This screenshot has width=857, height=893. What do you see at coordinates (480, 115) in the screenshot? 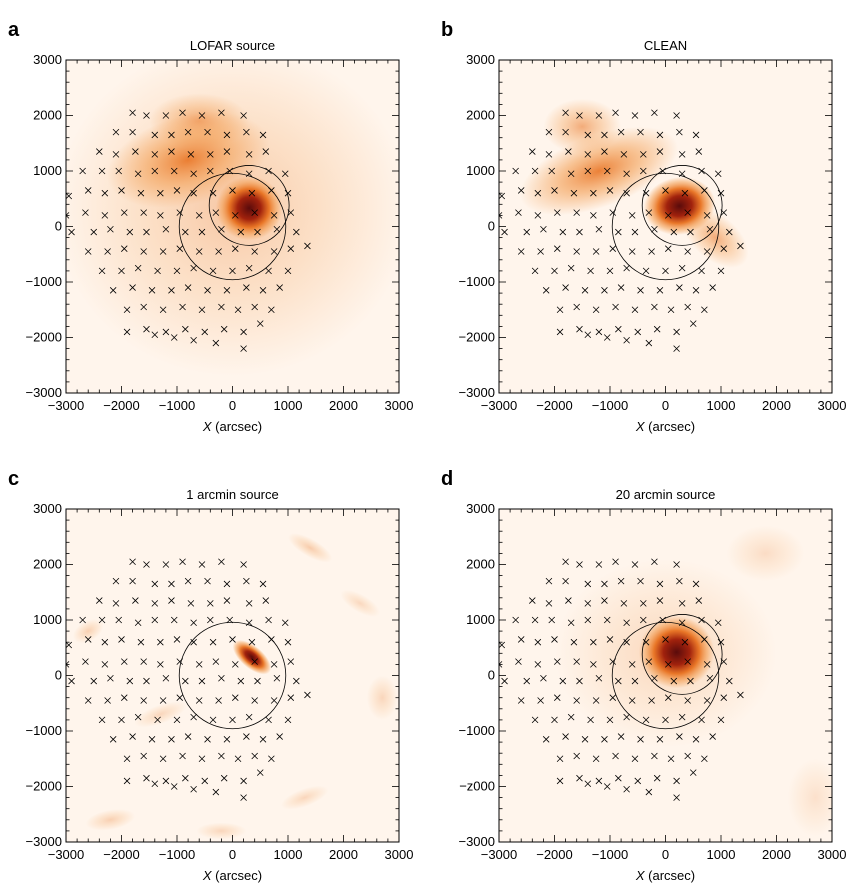
I see `y-tick-label: 2000` at bounding box center [480, 115].